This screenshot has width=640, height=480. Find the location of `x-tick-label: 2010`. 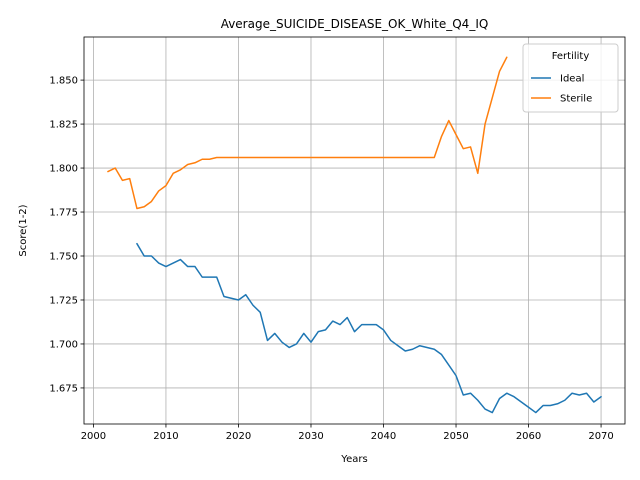

x-tick-label: 2010 is located at coordinates (165, 436).